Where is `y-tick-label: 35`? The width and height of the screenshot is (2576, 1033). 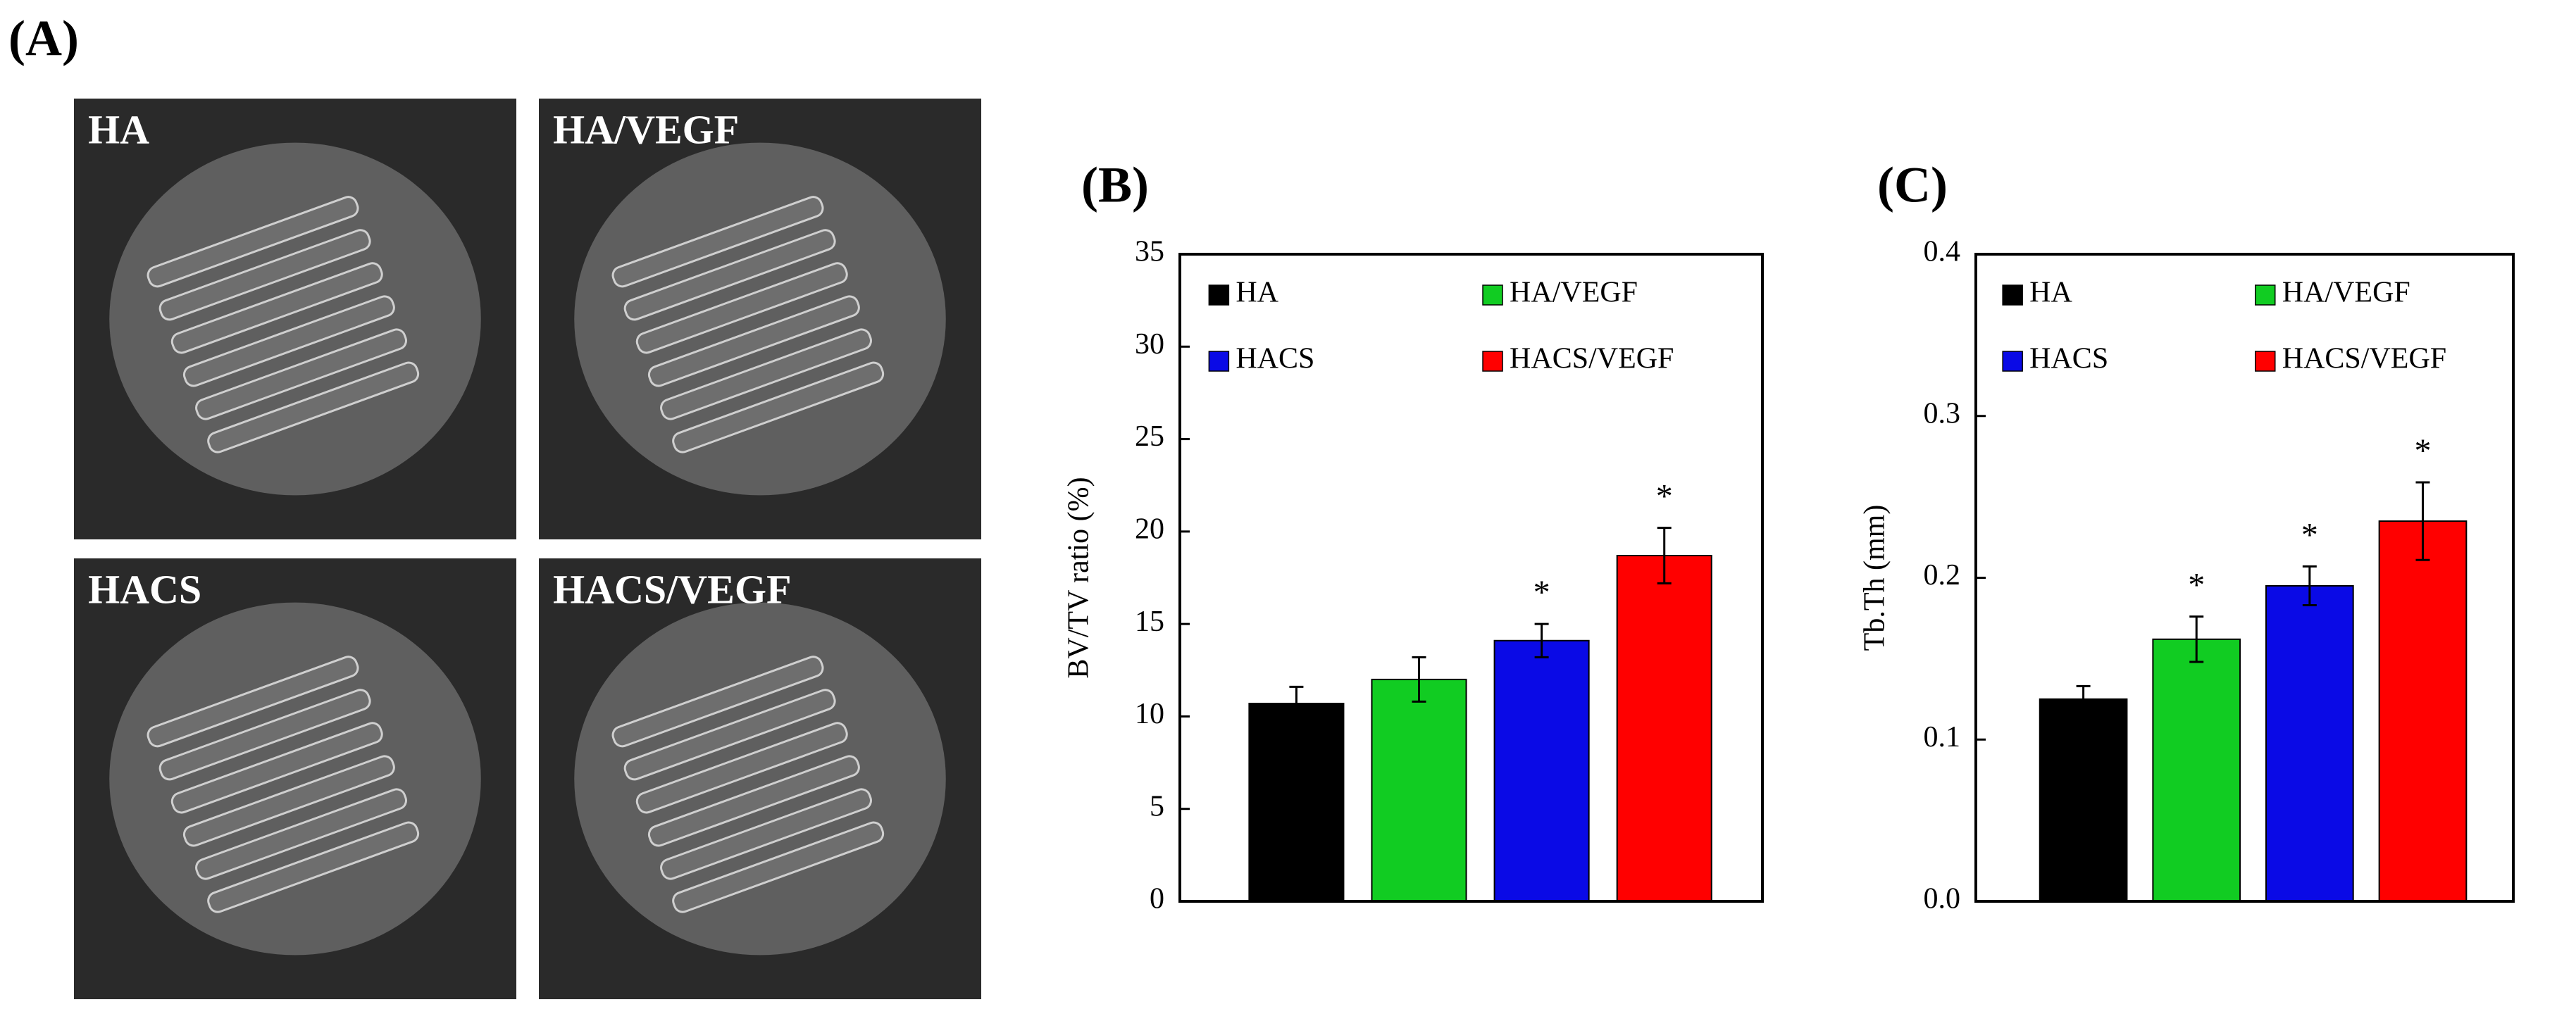 y-tick-label: 35 is located at coordinates (1149, 252).